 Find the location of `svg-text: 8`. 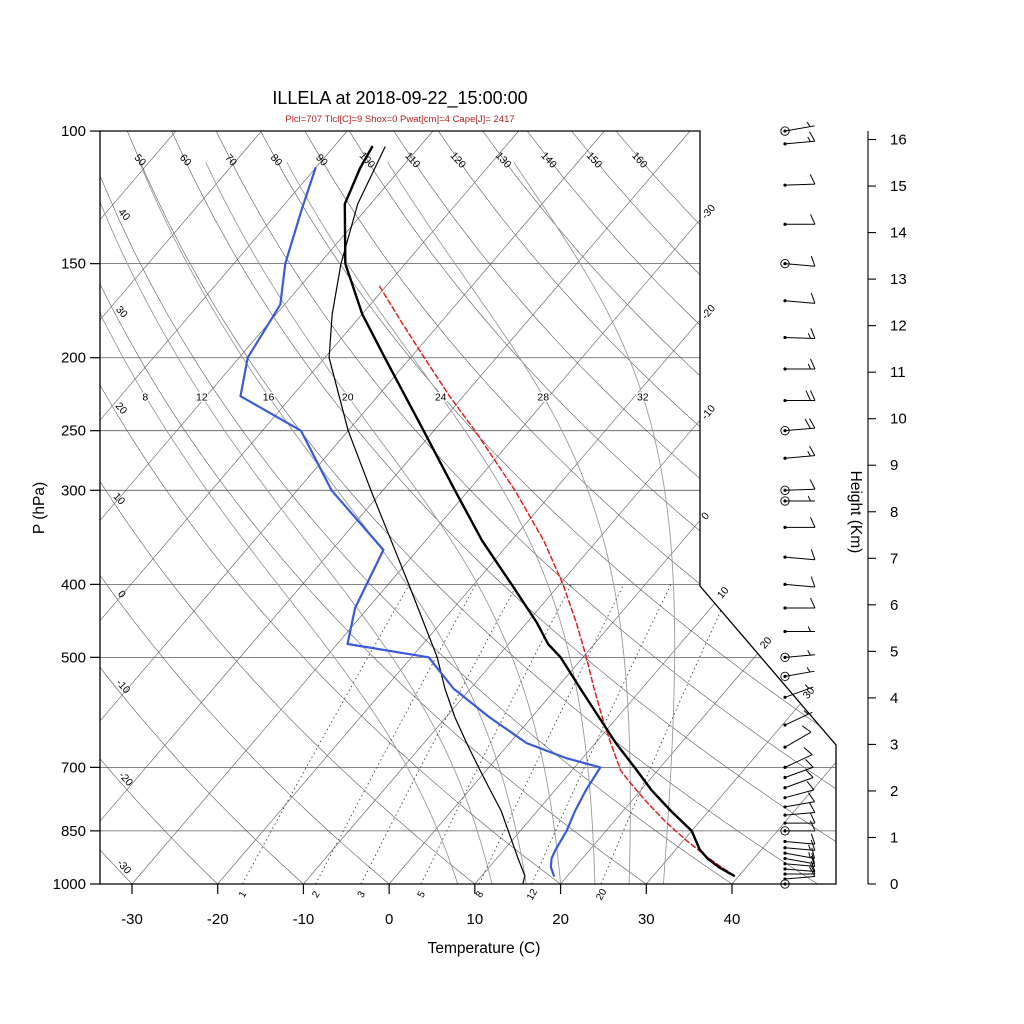

svg-text: 8 is located at coordinates (145, 398).